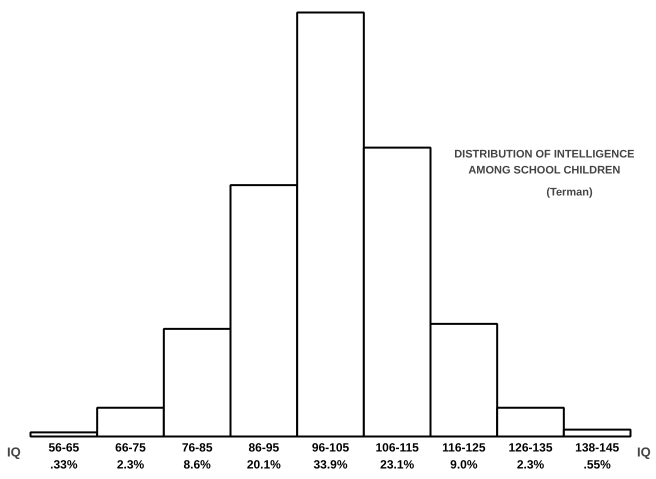 This screenshot has height=479, width=656. I want to click on data-label: 23.1%, so click(397, 465).